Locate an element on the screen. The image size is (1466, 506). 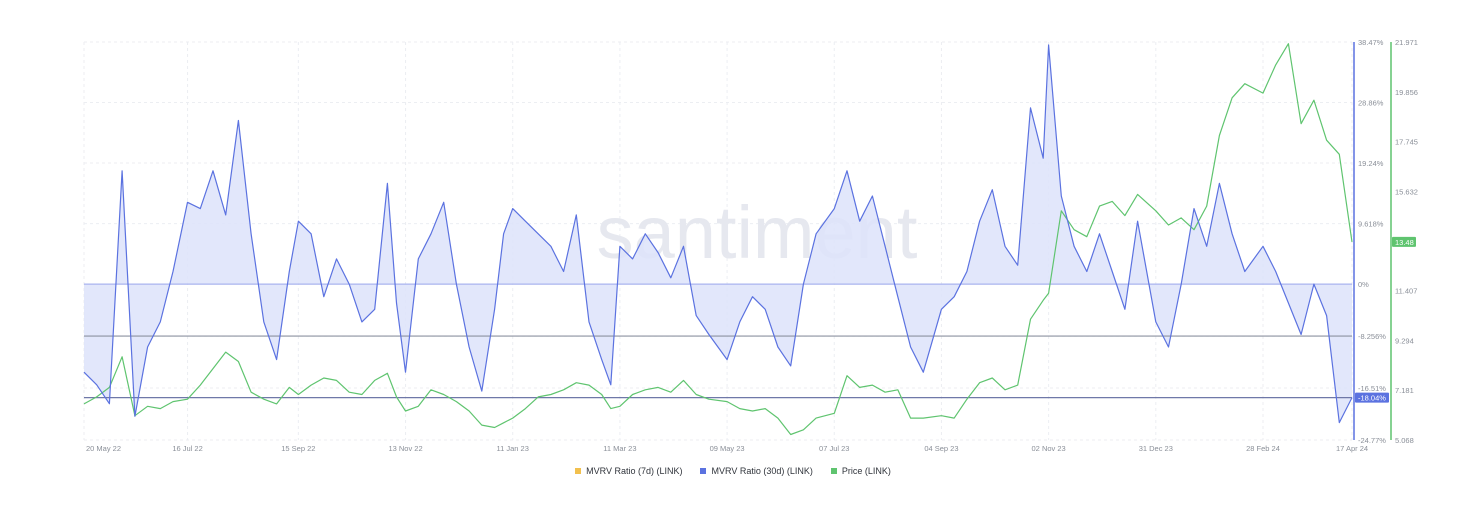
price-tick-label: 11.407 is located at coordinates (1406, 291).